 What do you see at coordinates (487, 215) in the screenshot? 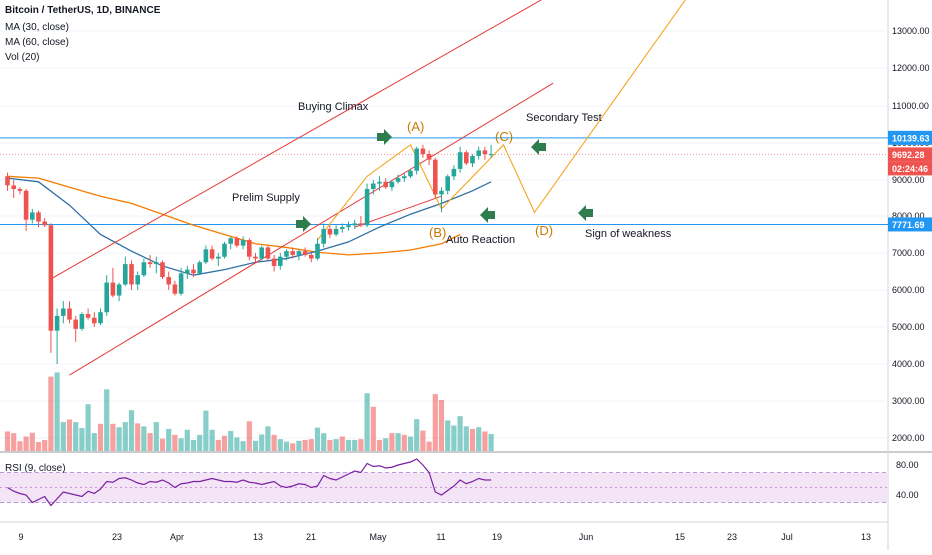
I see `arrow-auto-reaction` at bounding box center [487, 215].